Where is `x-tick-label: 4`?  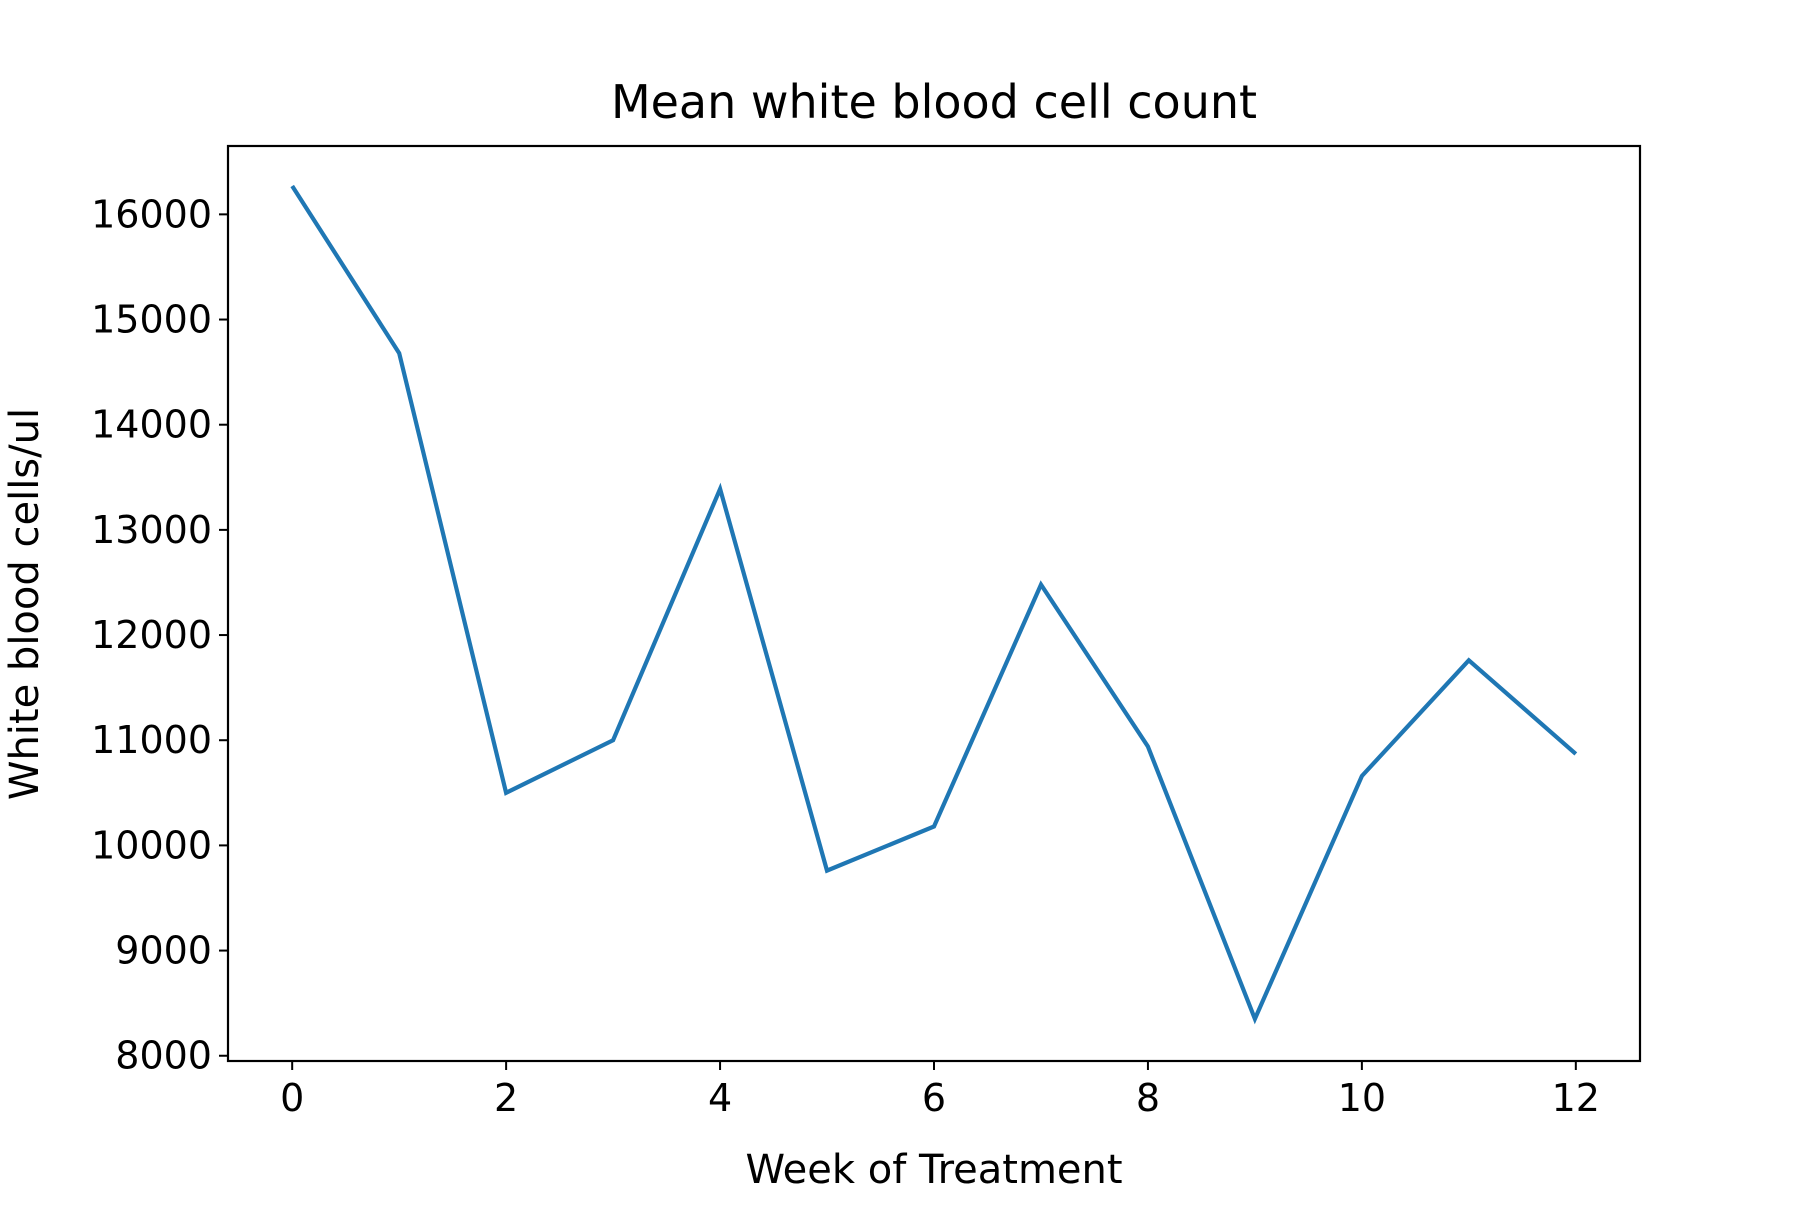
x-tick-label: 4 is located at coordinates (720, 1098).